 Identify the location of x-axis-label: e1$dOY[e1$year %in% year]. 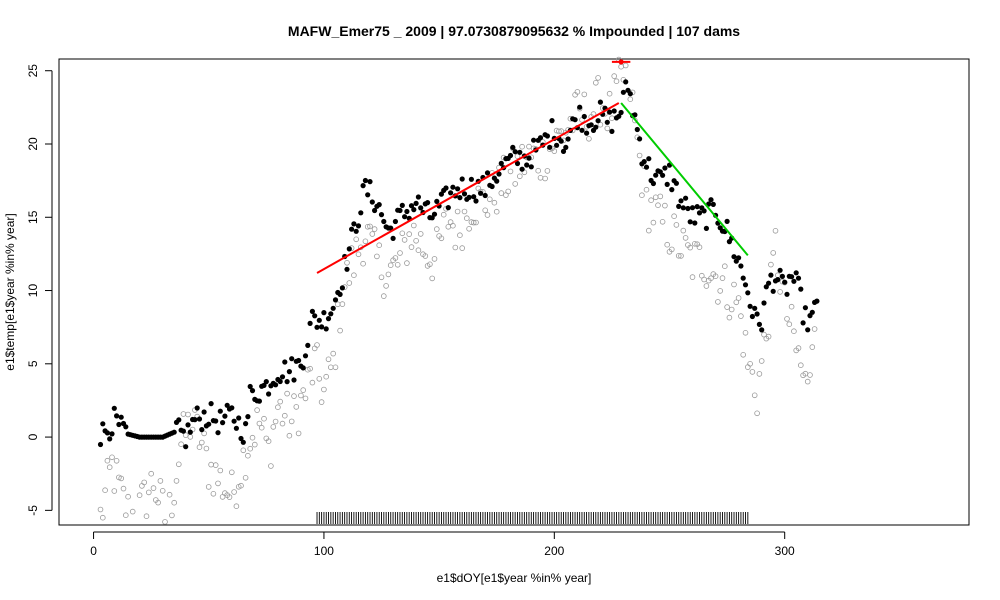
(514, 578).